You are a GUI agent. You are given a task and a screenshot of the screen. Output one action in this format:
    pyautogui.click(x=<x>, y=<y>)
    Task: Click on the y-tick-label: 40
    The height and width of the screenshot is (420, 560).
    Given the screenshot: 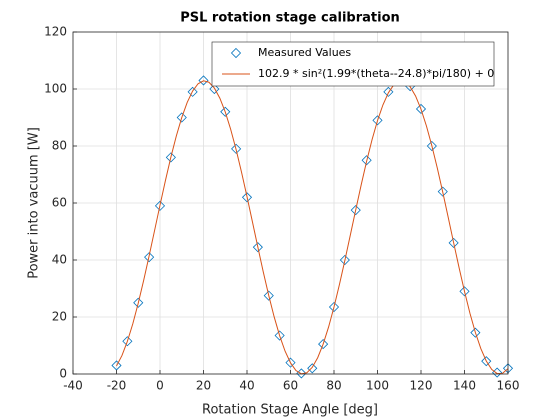 What is the action you would take?
    pyautogui.click(x=59, y=260)
    